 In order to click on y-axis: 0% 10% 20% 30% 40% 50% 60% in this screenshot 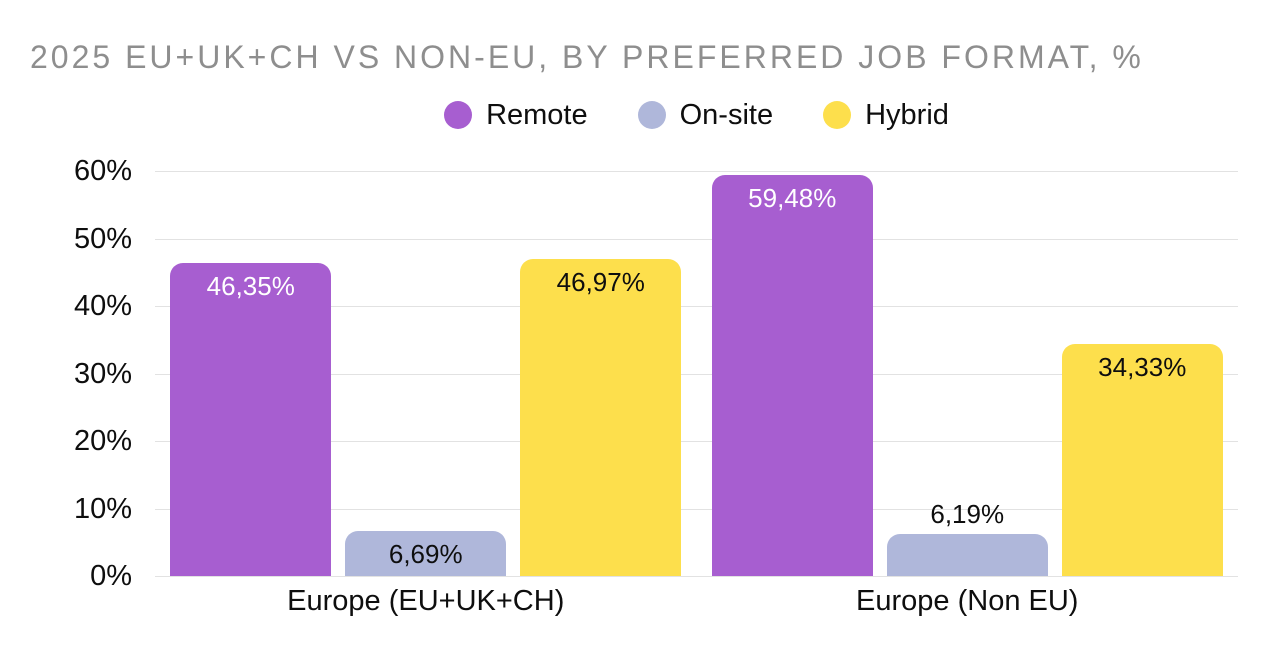, I will do `click(66, 373)`.